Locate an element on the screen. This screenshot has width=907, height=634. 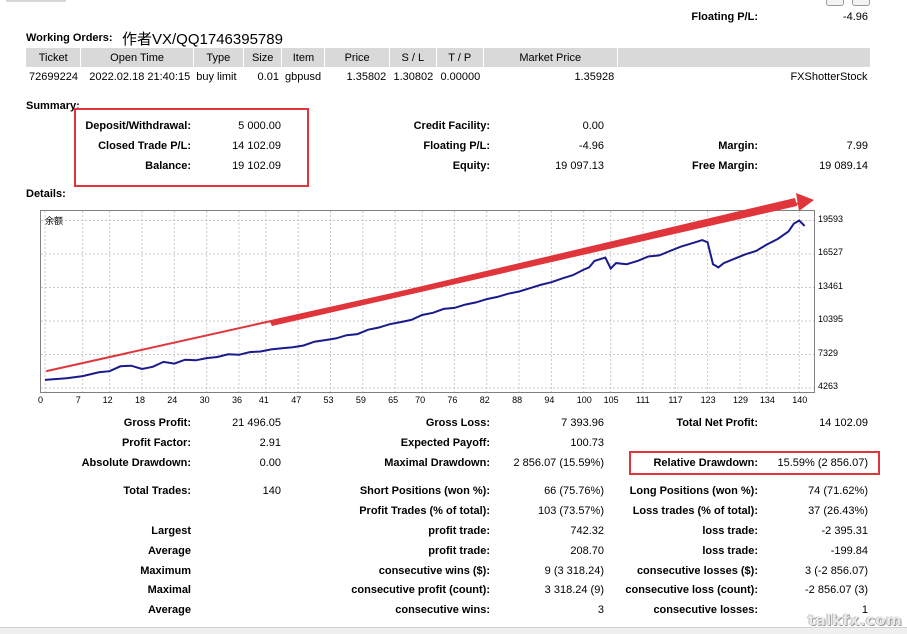
total-net-label: Total Net Profit: is located at coordinates (717, 423).